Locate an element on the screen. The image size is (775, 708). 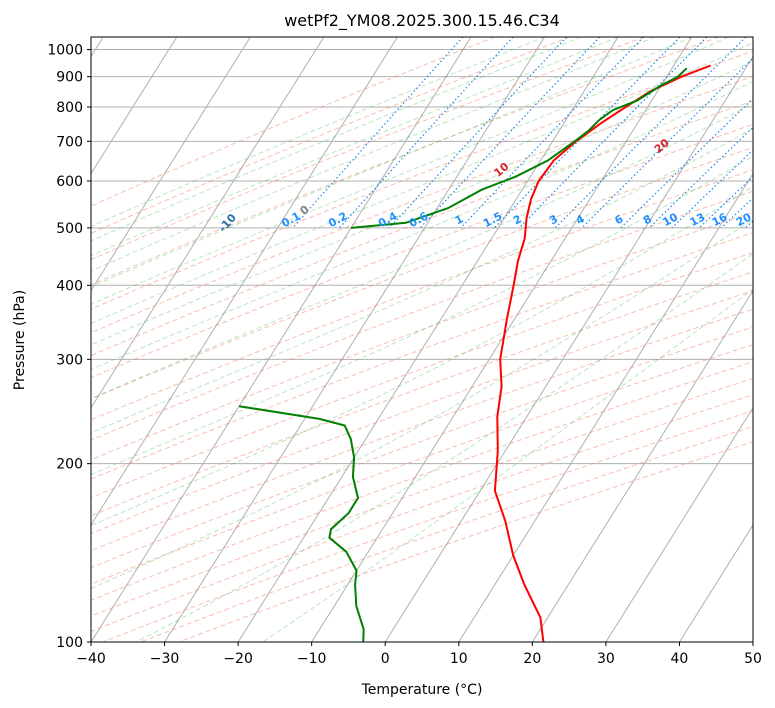
x-tick-label: 10 is located at coordinates (459, 659).